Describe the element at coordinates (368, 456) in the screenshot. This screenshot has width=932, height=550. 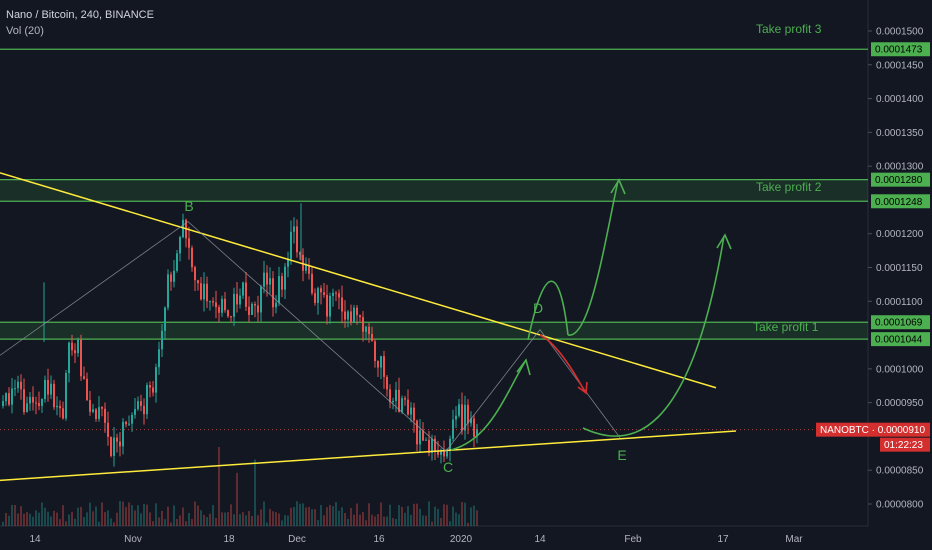
I see `ascending-trendline` at that location.